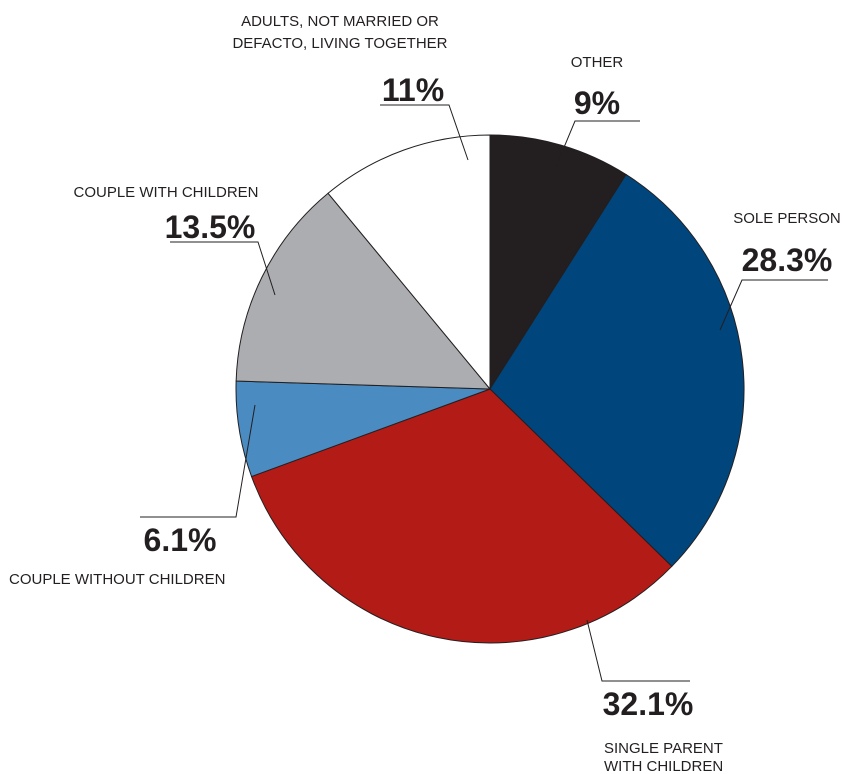 The image size is (848, 774). Describe the element at coordinates (638, 650) in the screenshot. I see `leader-line-single-parent` at that location.